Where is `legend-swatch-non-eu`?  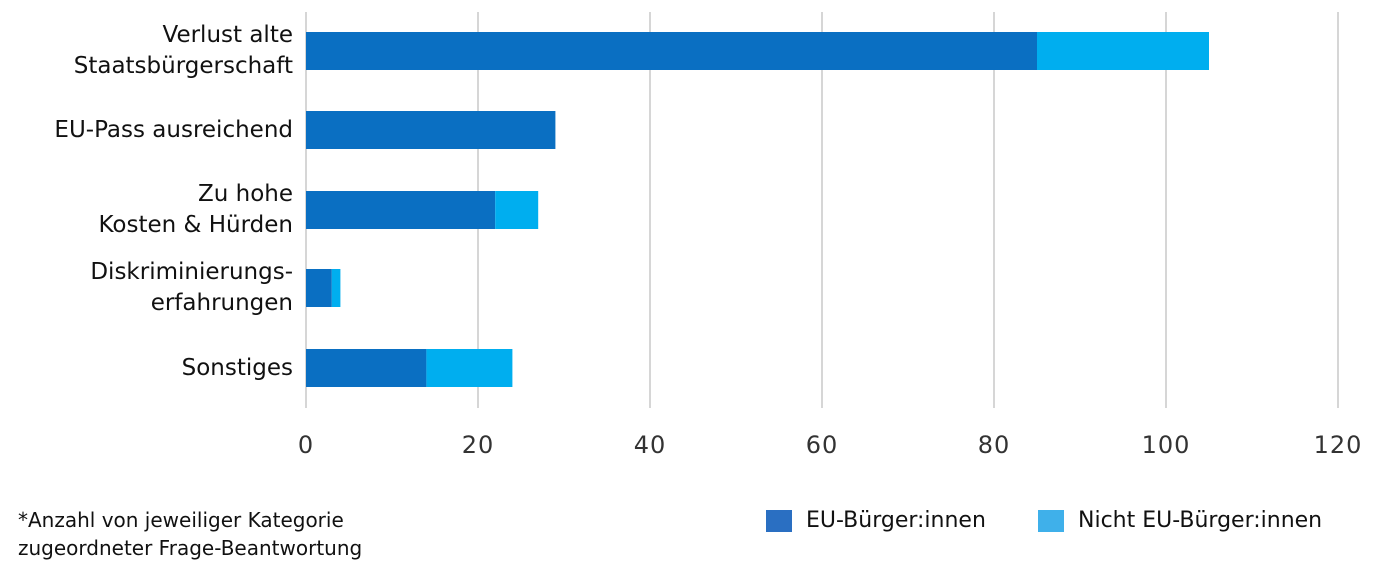
legend-swatch-non-eu is located at coordinates (1051, 520).